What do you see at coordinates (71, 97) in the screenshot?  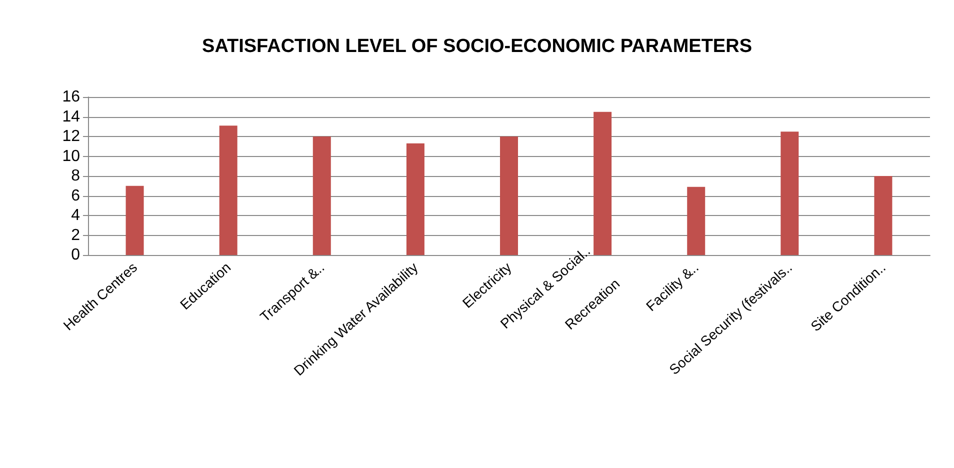 I see `y-tick-label: 16` at bounding box center [71, 97].